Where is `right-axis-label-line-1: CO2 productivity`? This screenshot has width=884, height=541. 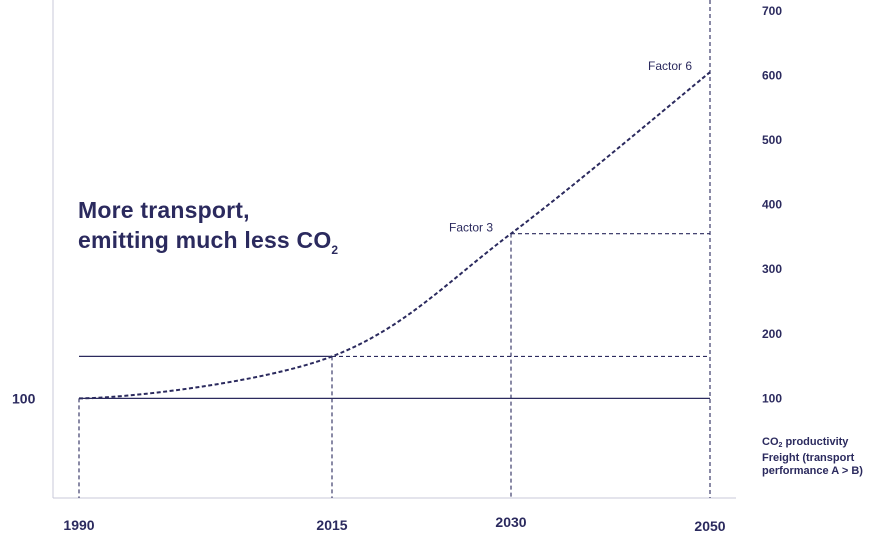 right-axis-label-line-1: CO2 productivity is located at coordinates (812, 444).